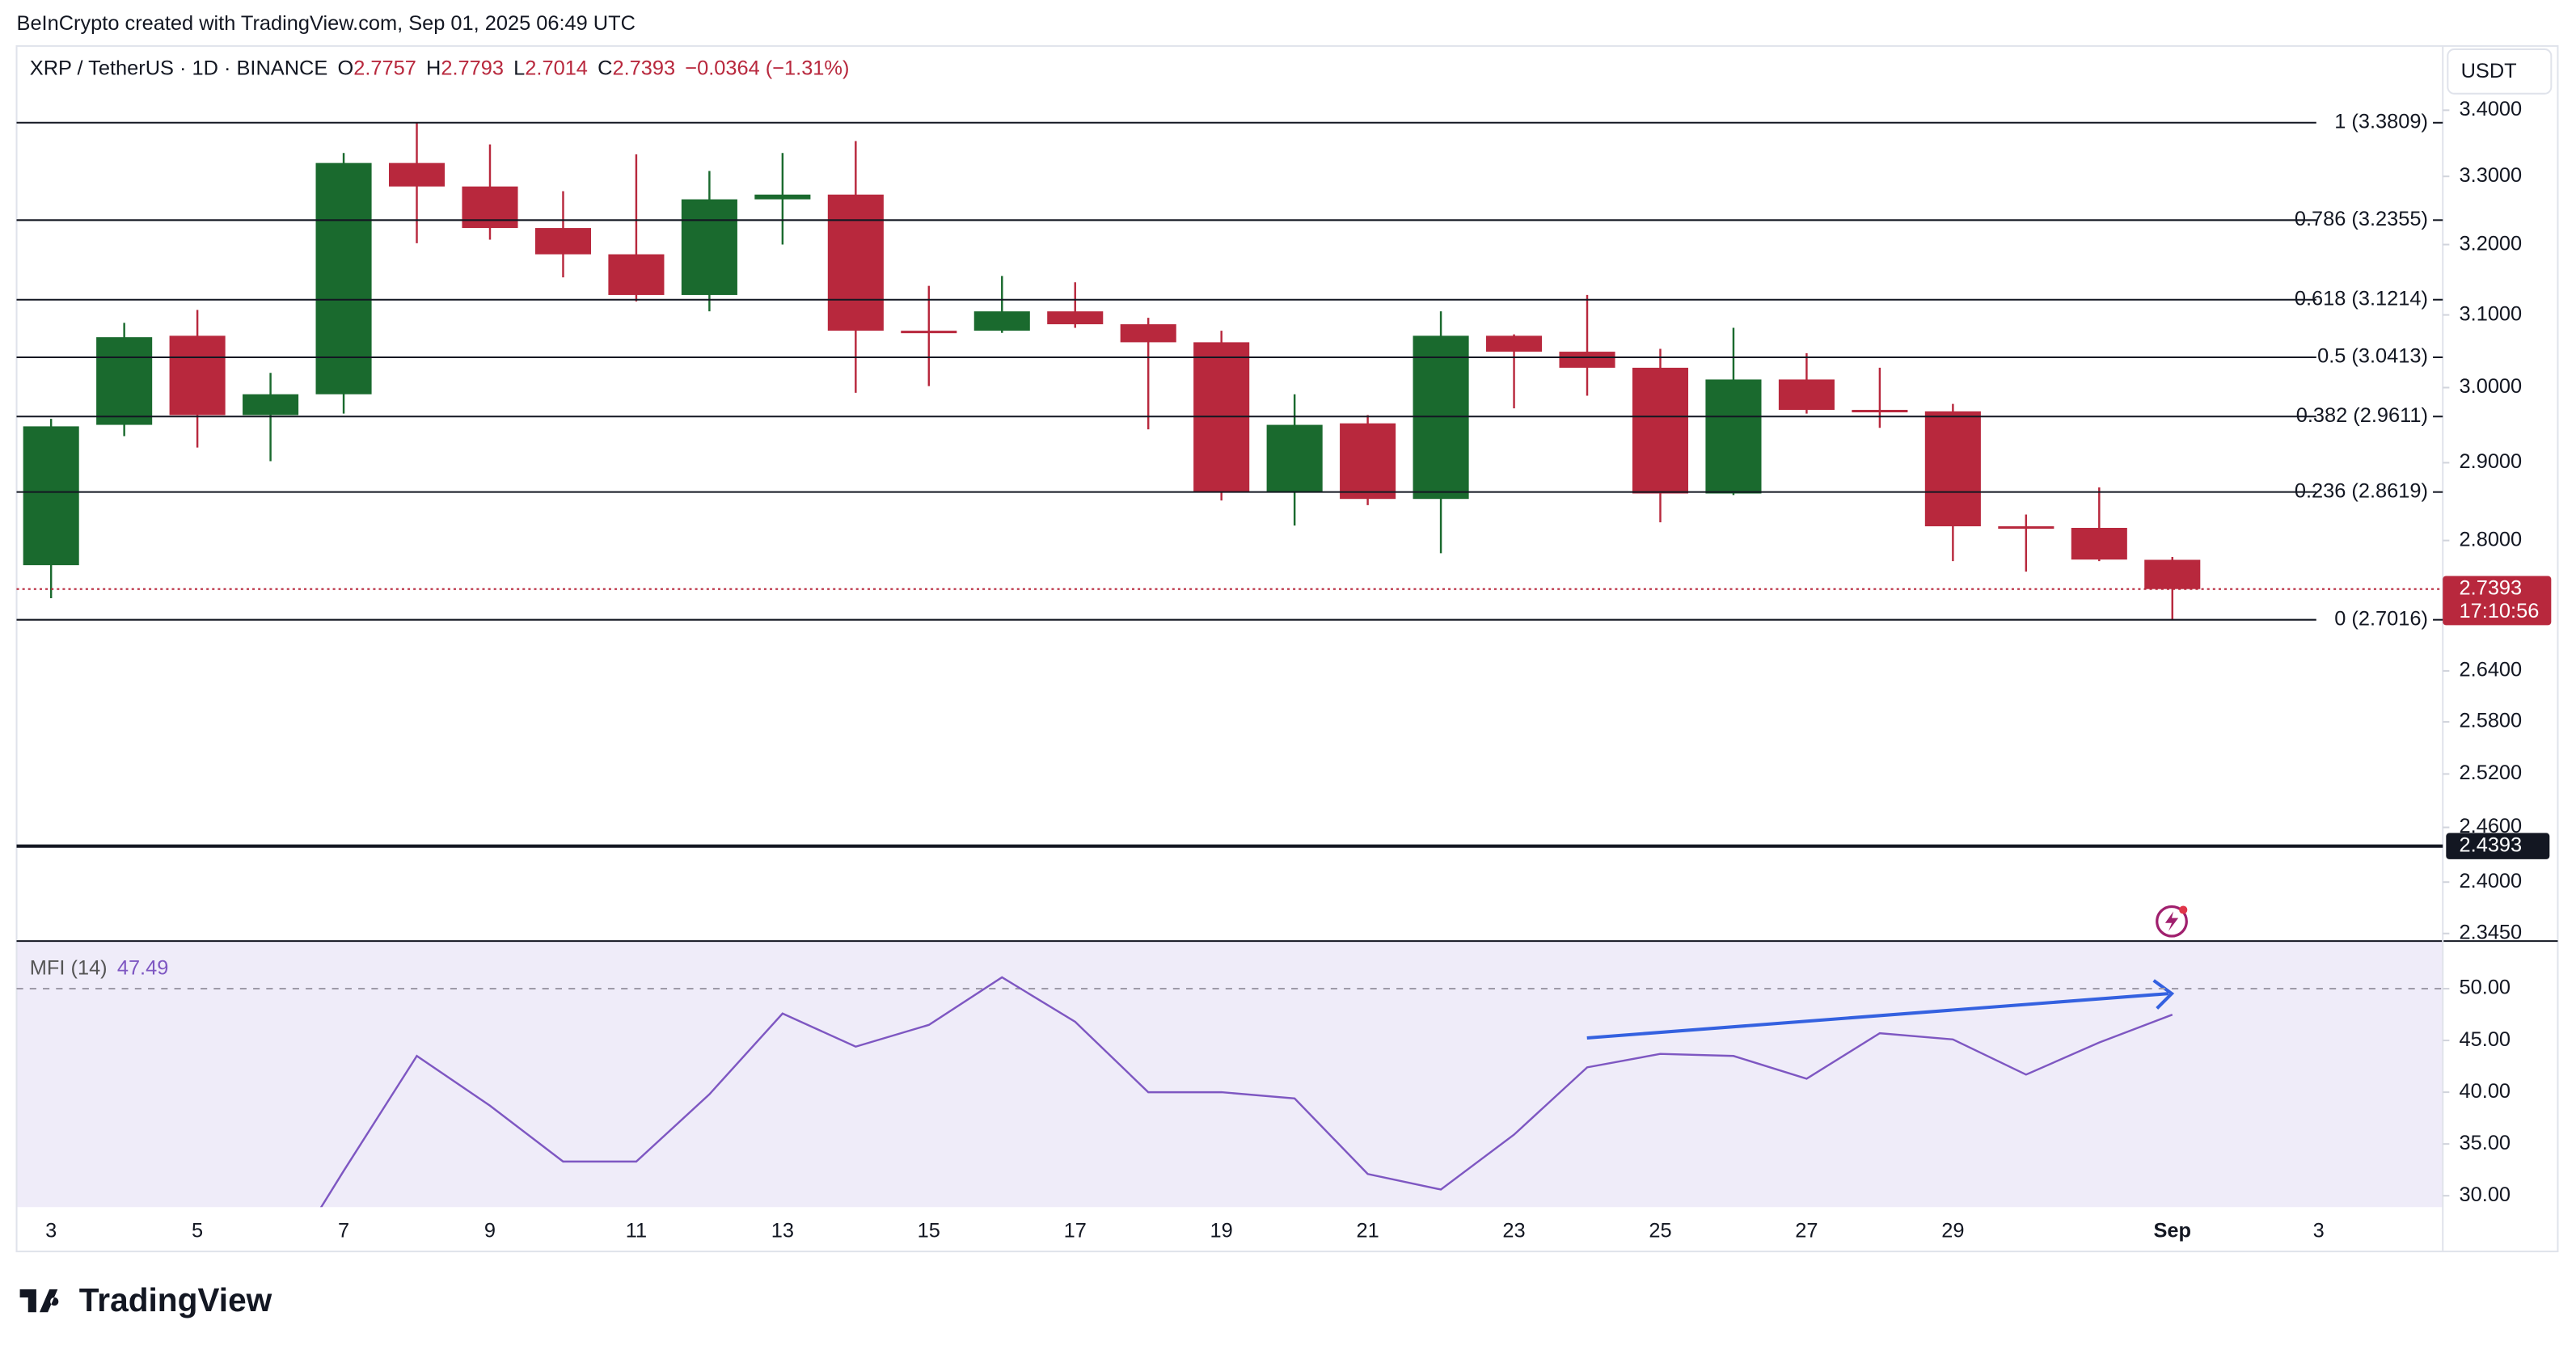 This screenshot has height=1350, width=2576. Describe the element at coordinates (2183, 909) in the screenshot. I see `icon-dot` at that location.